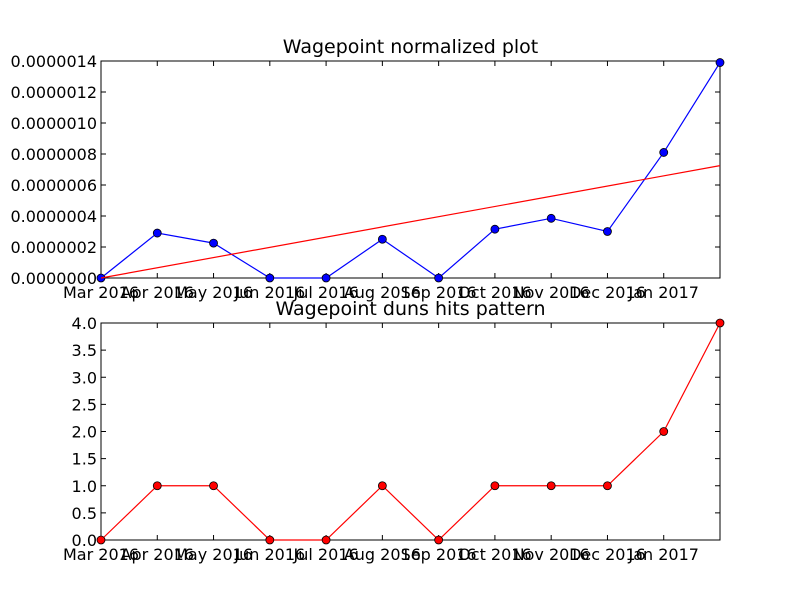  I want to click on bottom-ytick-label: 2.0, so click(84, 432).